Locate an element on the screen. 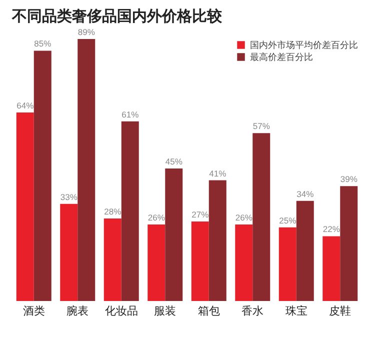 The image size is (388, 342). data-label: 39% is located at coordinates (349, 179).